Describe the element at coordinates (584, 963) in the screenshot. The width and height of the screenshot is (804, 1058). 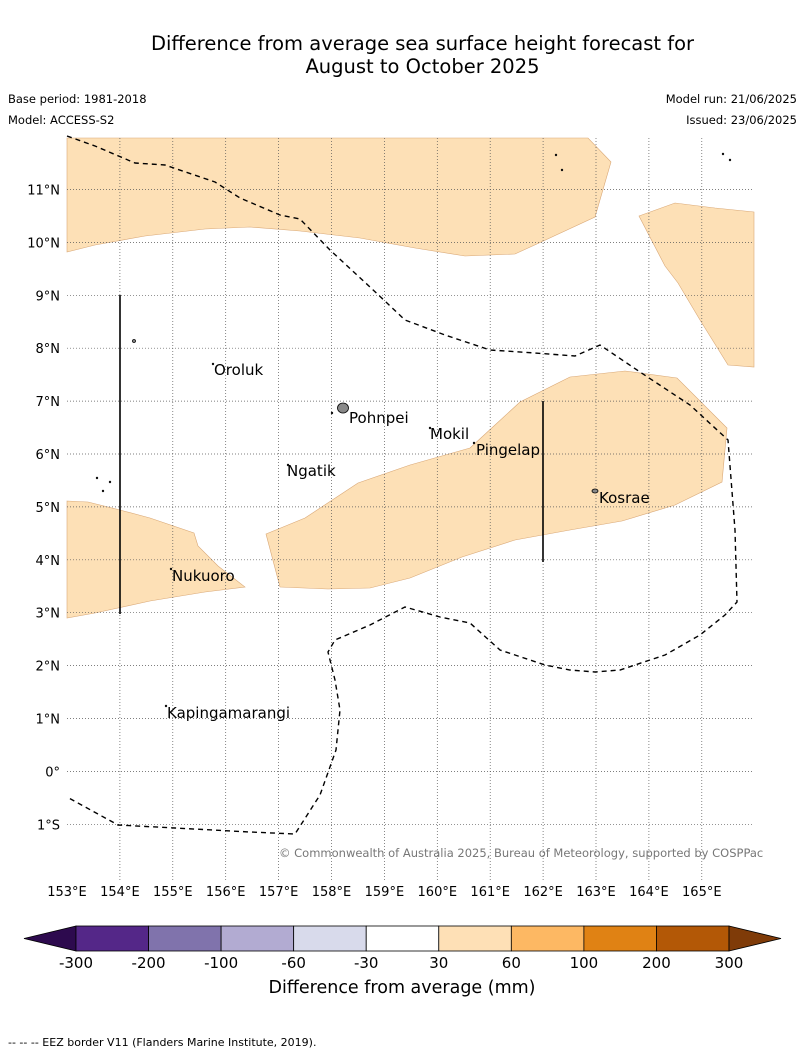
I see `colorbar-tick-label: 100` at that location.